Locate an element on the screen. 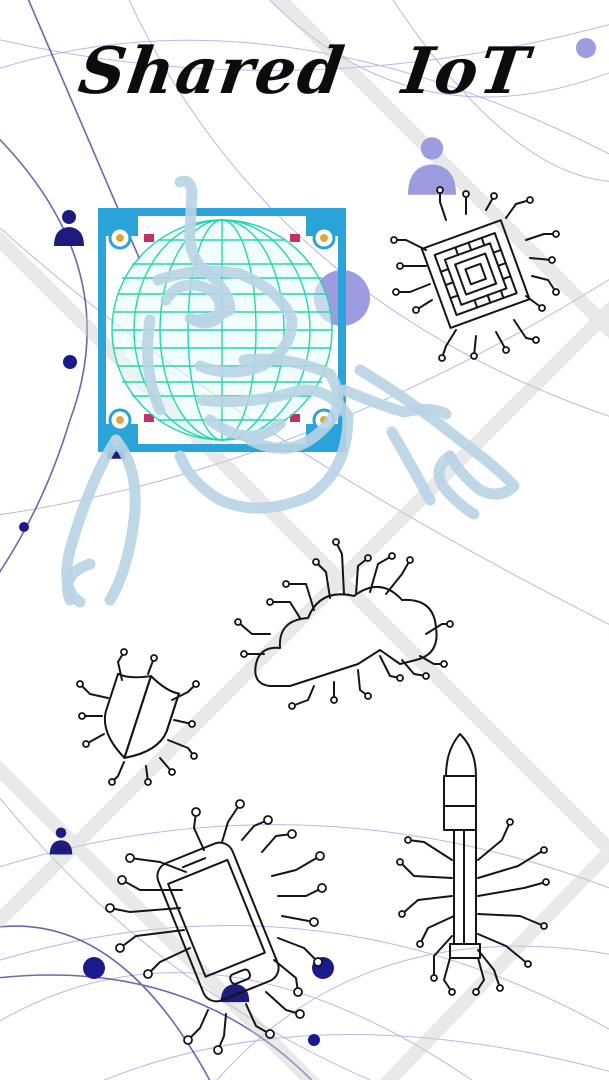 The width and height of the screenshot is (609, 1080). cloud-circuit-icon is located at coordinates (344, 624).